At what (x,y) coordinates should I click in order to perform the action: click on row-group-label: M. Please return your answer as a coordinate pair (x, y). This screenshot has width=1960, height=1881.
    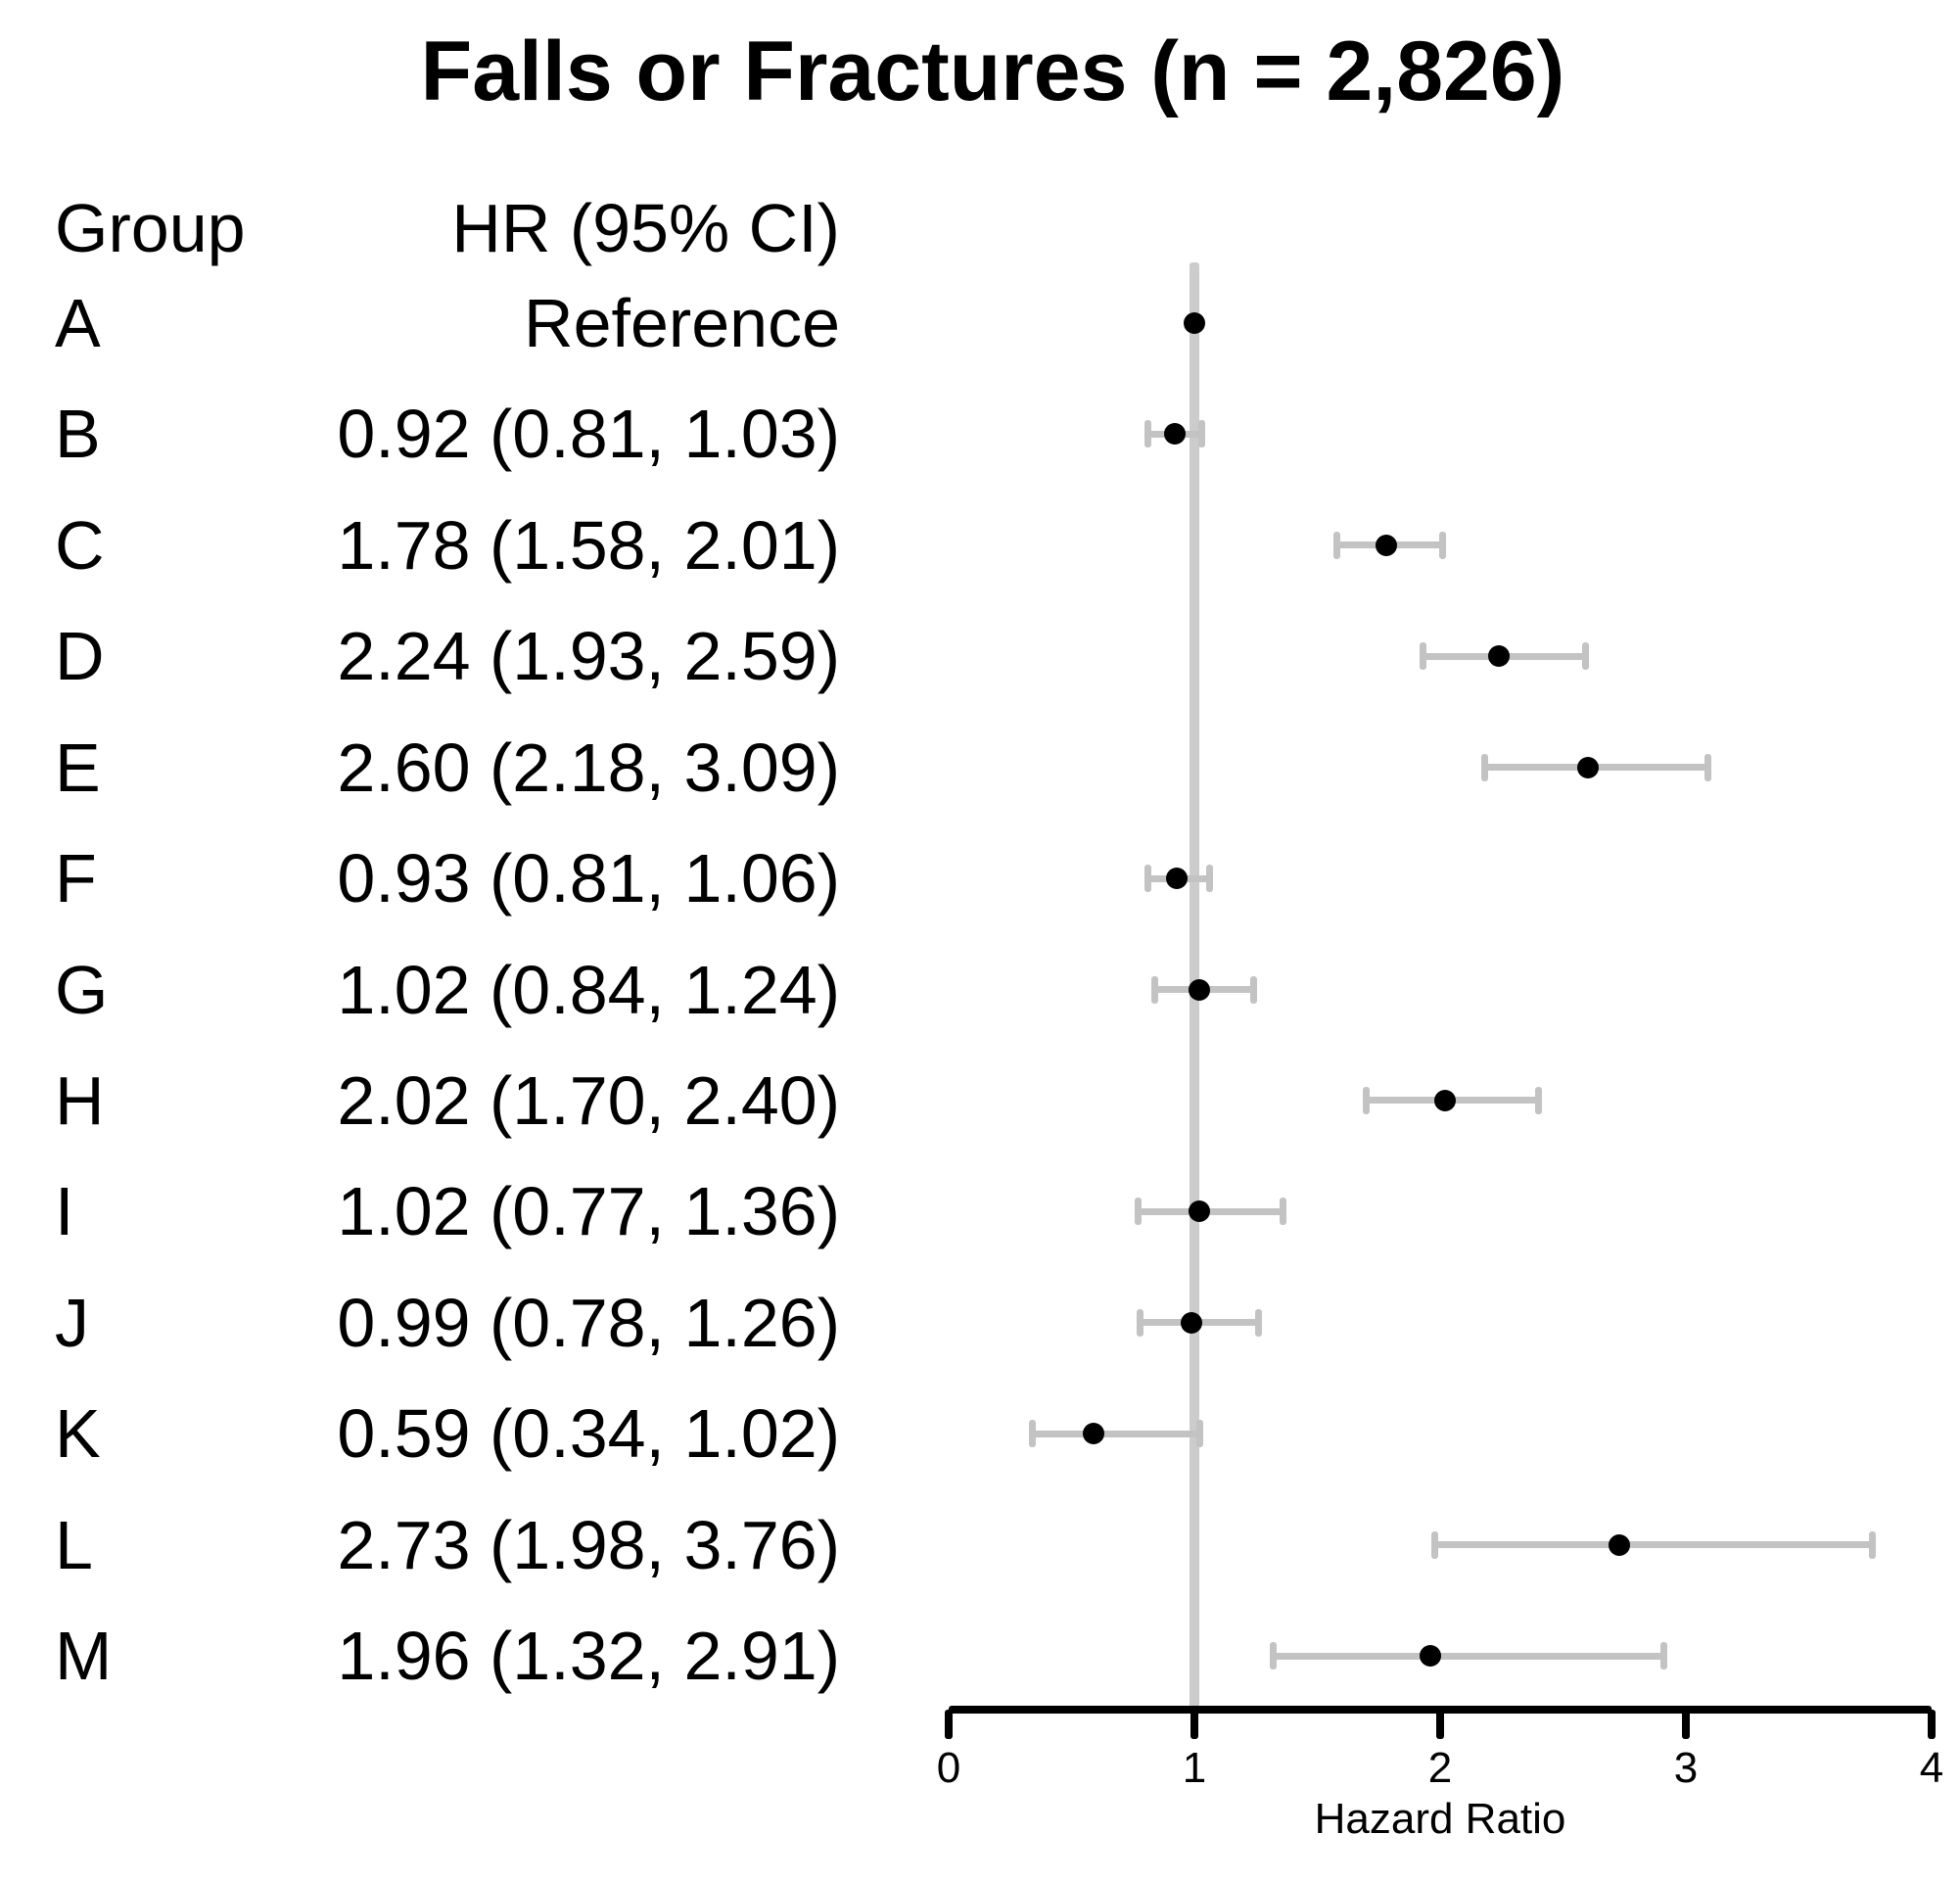
    Looking at the image, I should click on (84, 1656).